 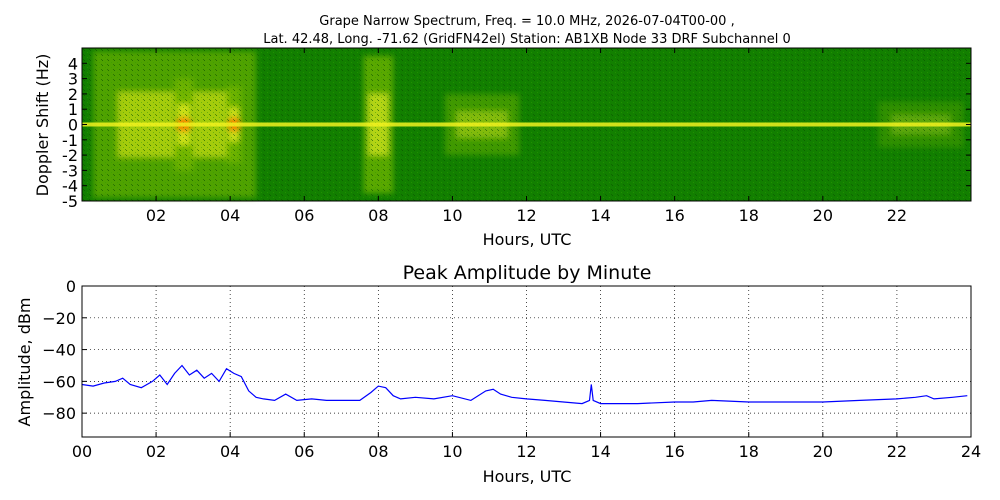 What do you see at coordinates (230, 215) in the screenshot?
I see `spectrogram-x-tick-label: 04` at bounding box center [230, 215].